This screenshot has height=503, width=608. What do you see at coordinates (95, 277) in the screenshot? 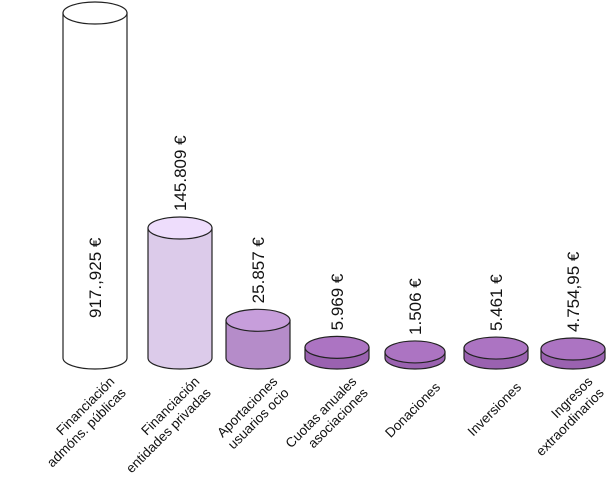
I see `value-label: 917.,925 €` at bounding box center [95, 277].